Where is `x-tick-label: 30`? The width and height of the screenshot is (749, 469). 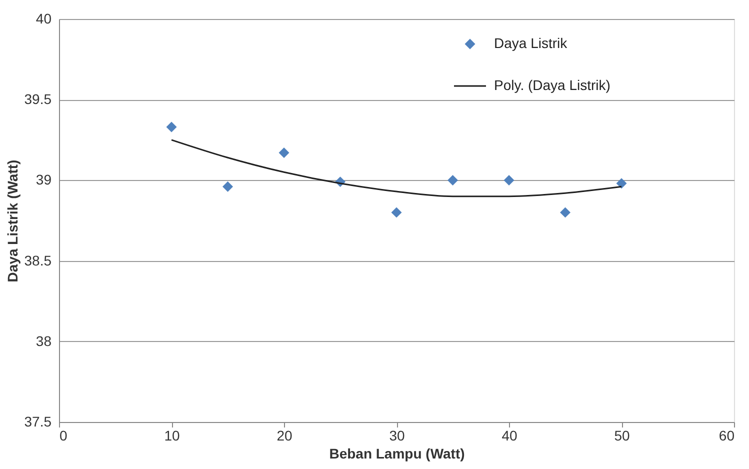
x-tick-label: 30 is located at coordinates (397, 436).